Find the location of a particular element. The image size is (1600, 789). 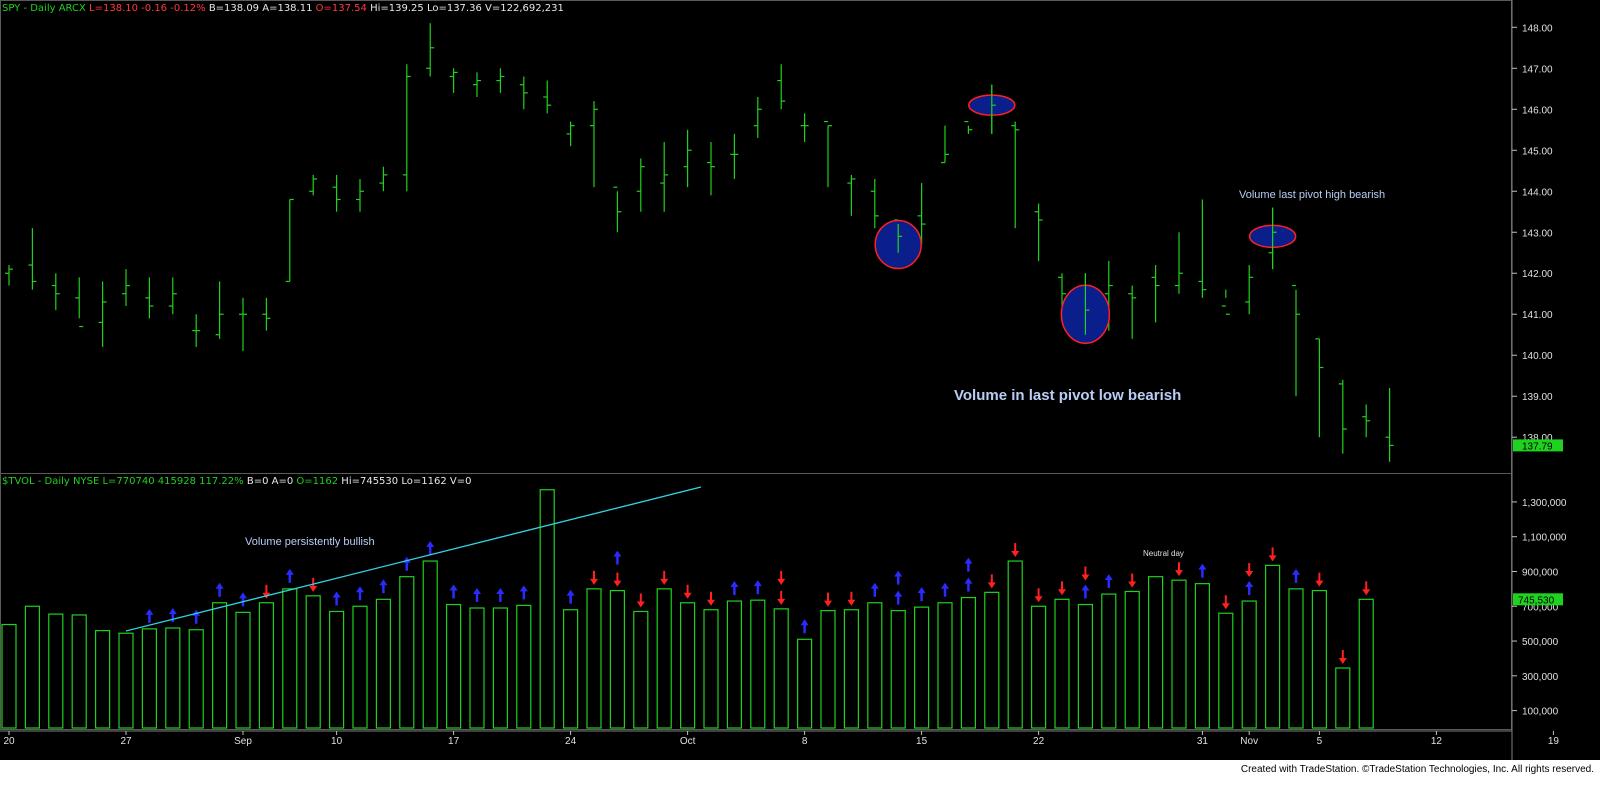

annotation-pivot-low: Volume in last pivot low bearish is located at coordinates (1067, 395).